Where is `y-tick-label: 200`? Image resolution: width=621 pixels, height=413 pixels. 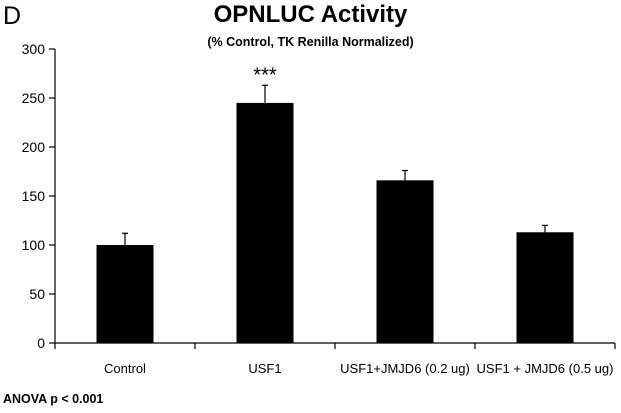
y-tick-label: 200 is located at coordinates (34, 147).